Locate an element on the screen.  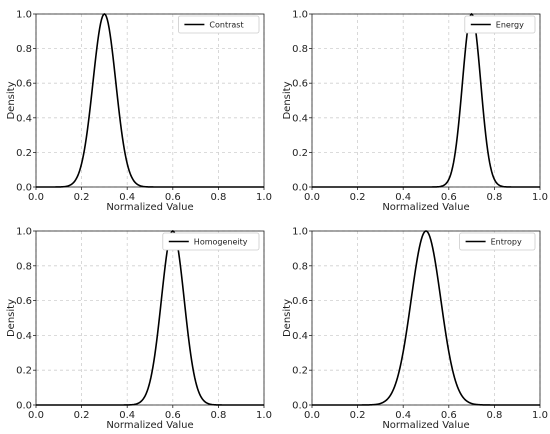
legend-label: Energy is located at coordinates (510, 25).